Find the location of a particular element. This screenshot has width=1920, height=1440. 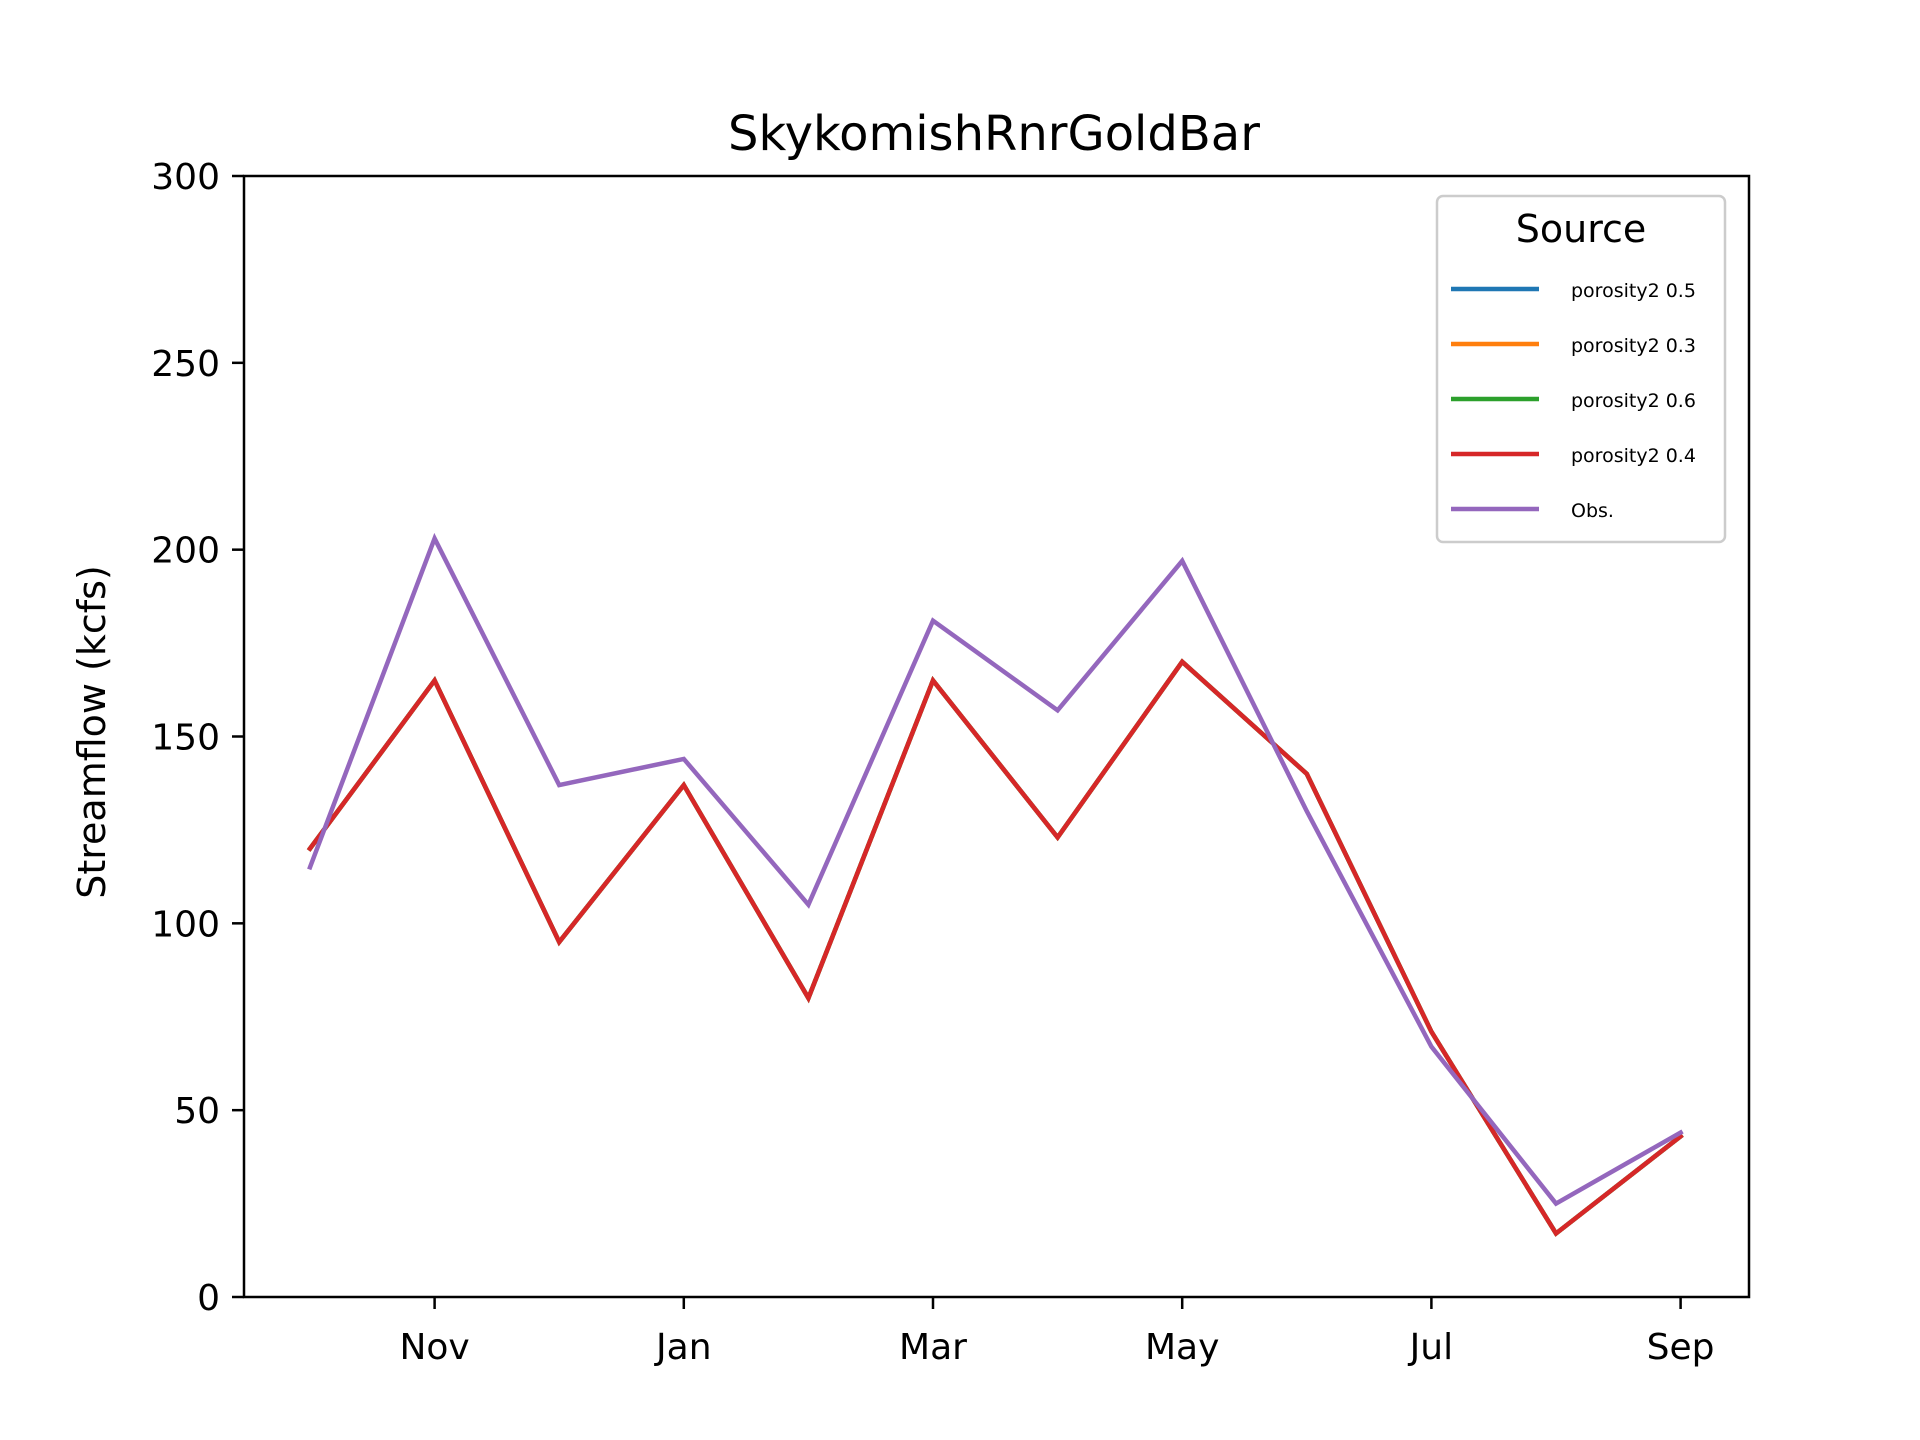

x-tick-label: Jul is located at coordinates (1430, 1347).